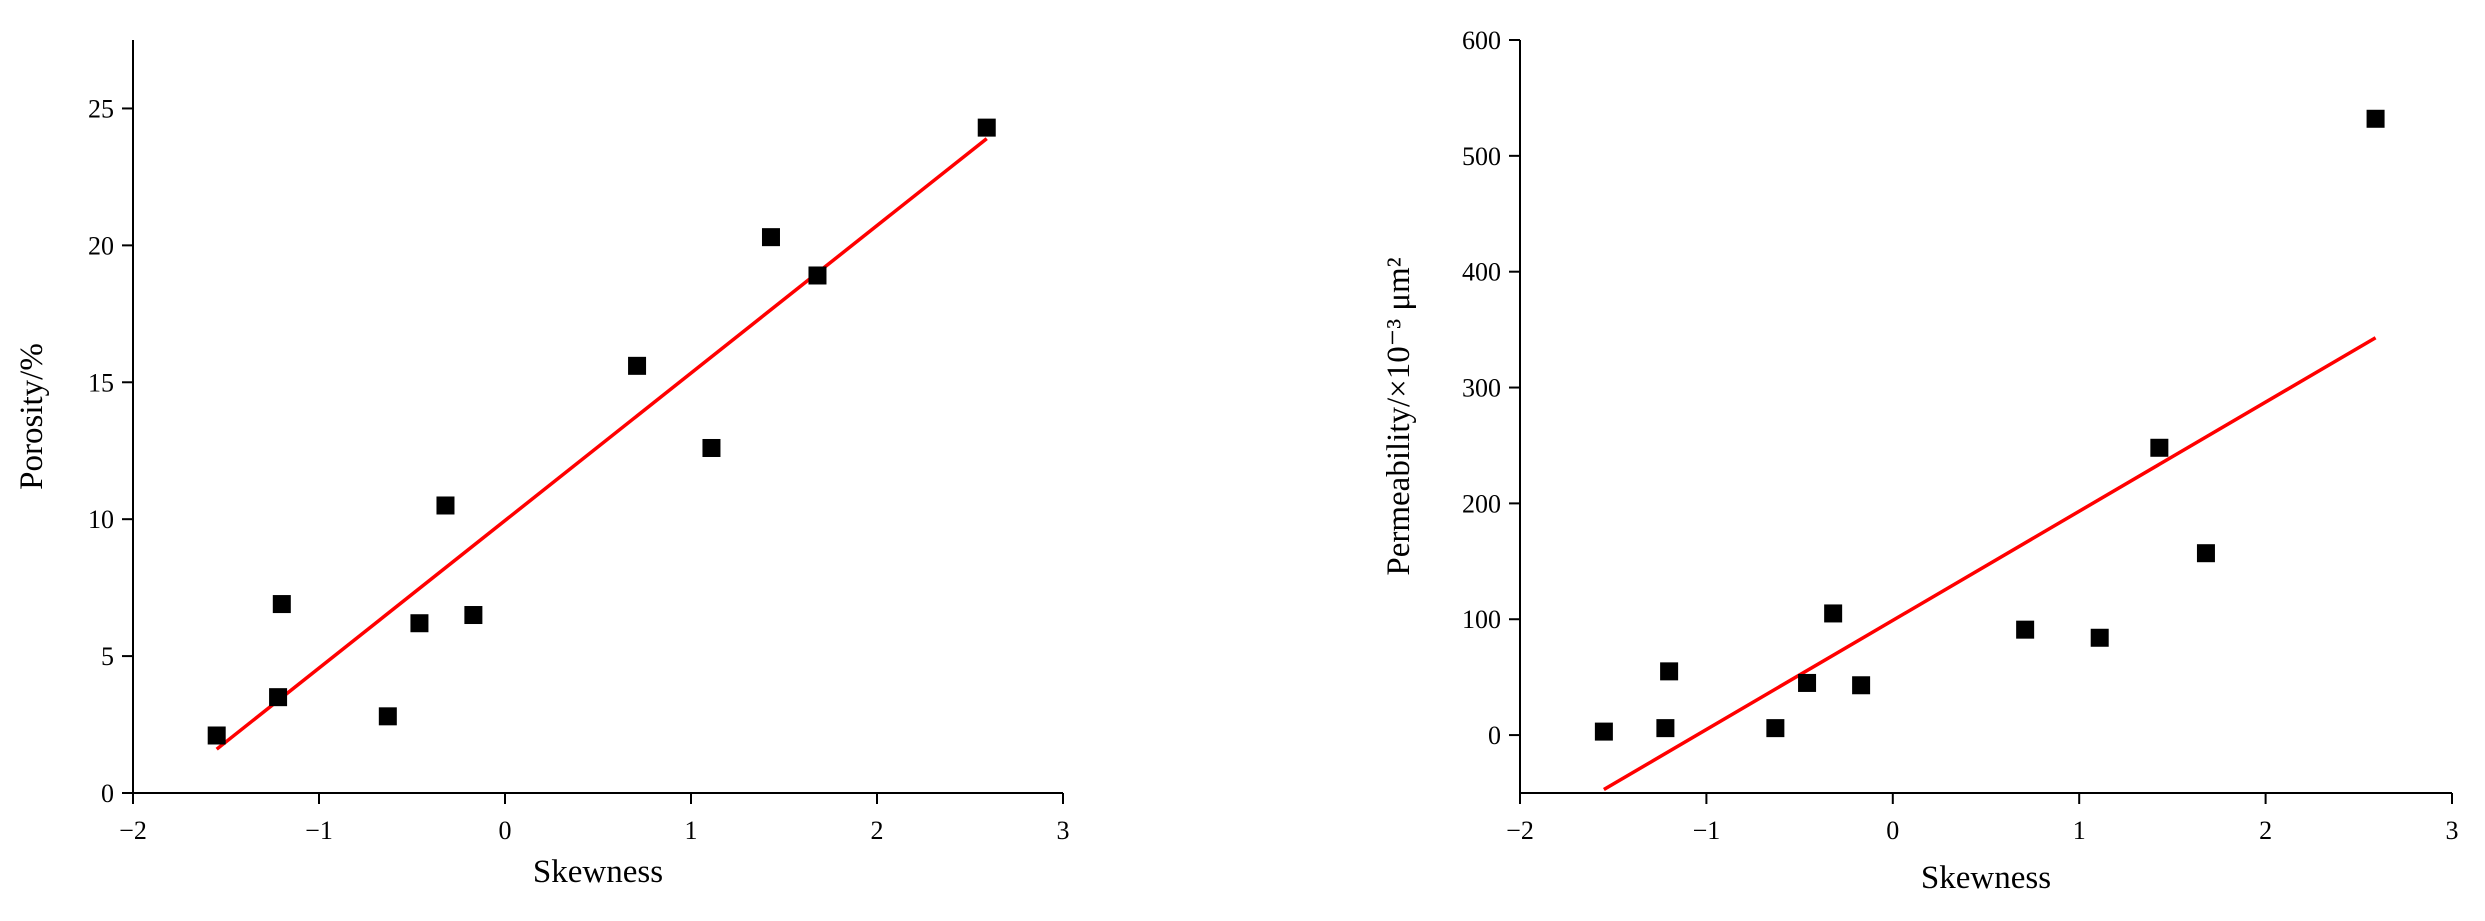 This screenshot has width=2485, height=921. What do you see at coordinates (1481, 388) in the screenshot?
I see `y-tick-label: 300` at bounding box center [1481, 388].